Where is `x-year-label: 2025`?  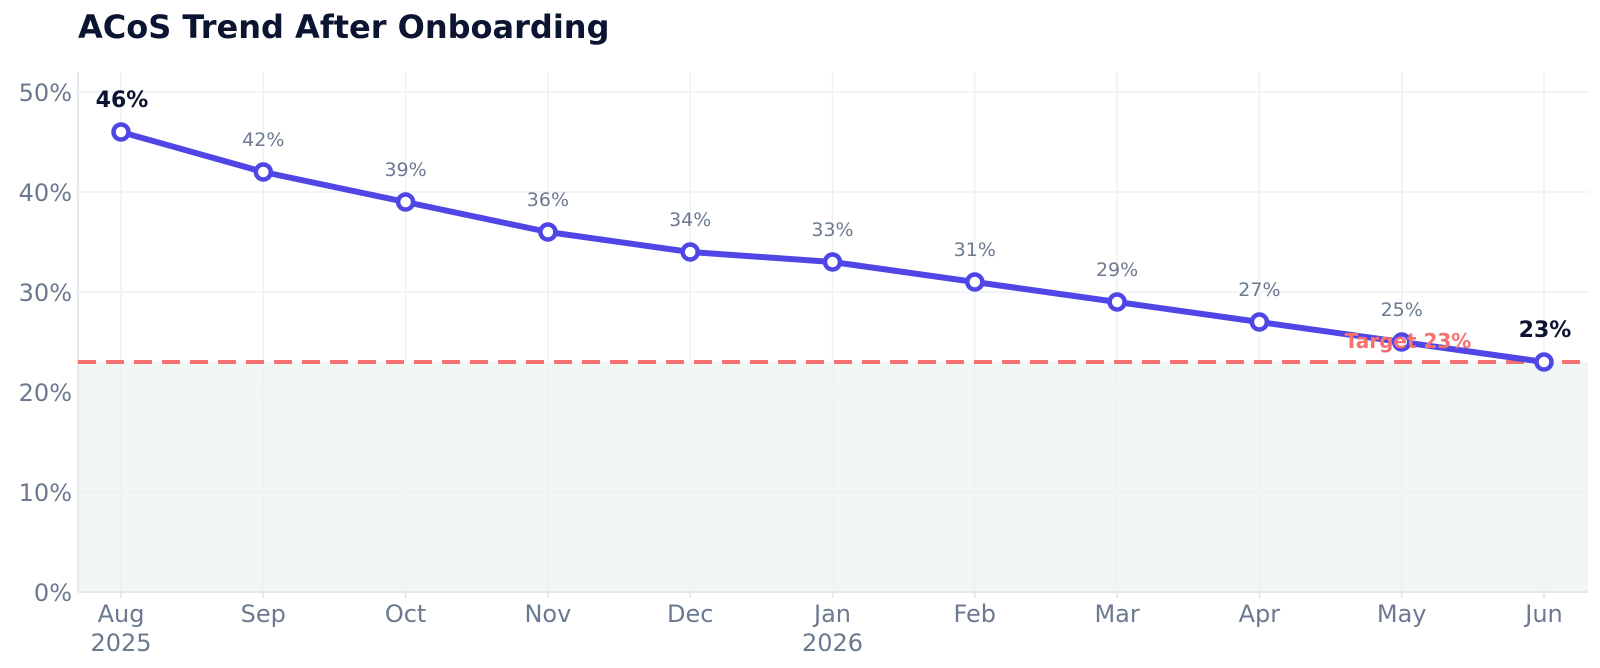
x-year-label: 2025 is located at coordinates (120, 643).